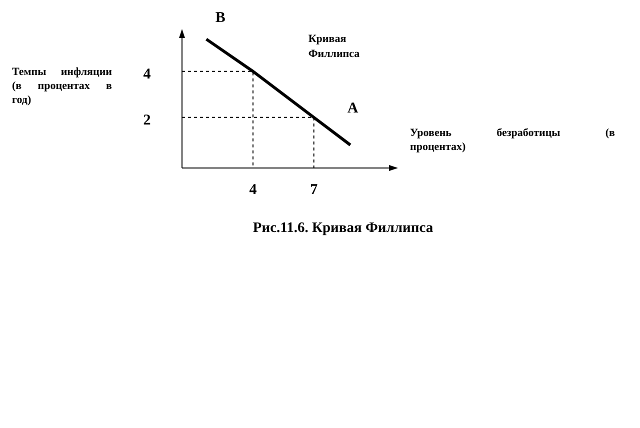 The image size is (640, 428). I want to click on annotation: B, so click(220, 18).